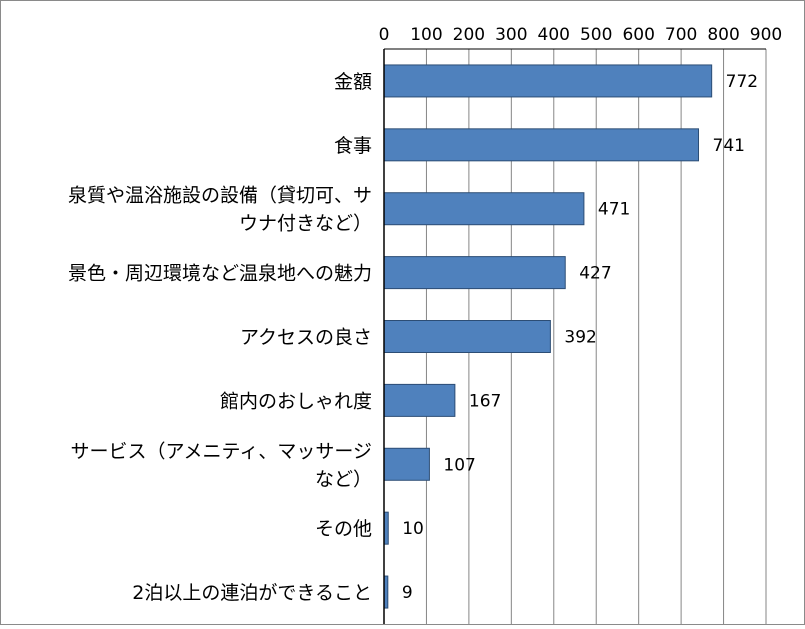  I want to click on data-label: 471, so click(614, 210).